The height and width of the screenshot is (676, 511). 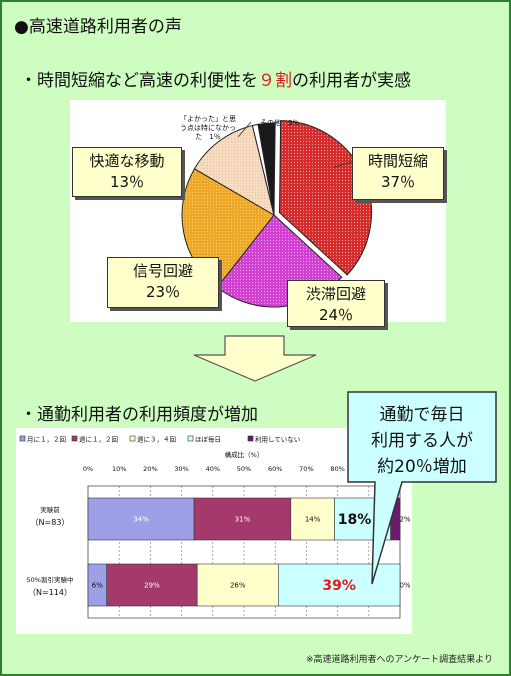 I want to click on bar-data-label: 31%, so click(x=243, y=520).